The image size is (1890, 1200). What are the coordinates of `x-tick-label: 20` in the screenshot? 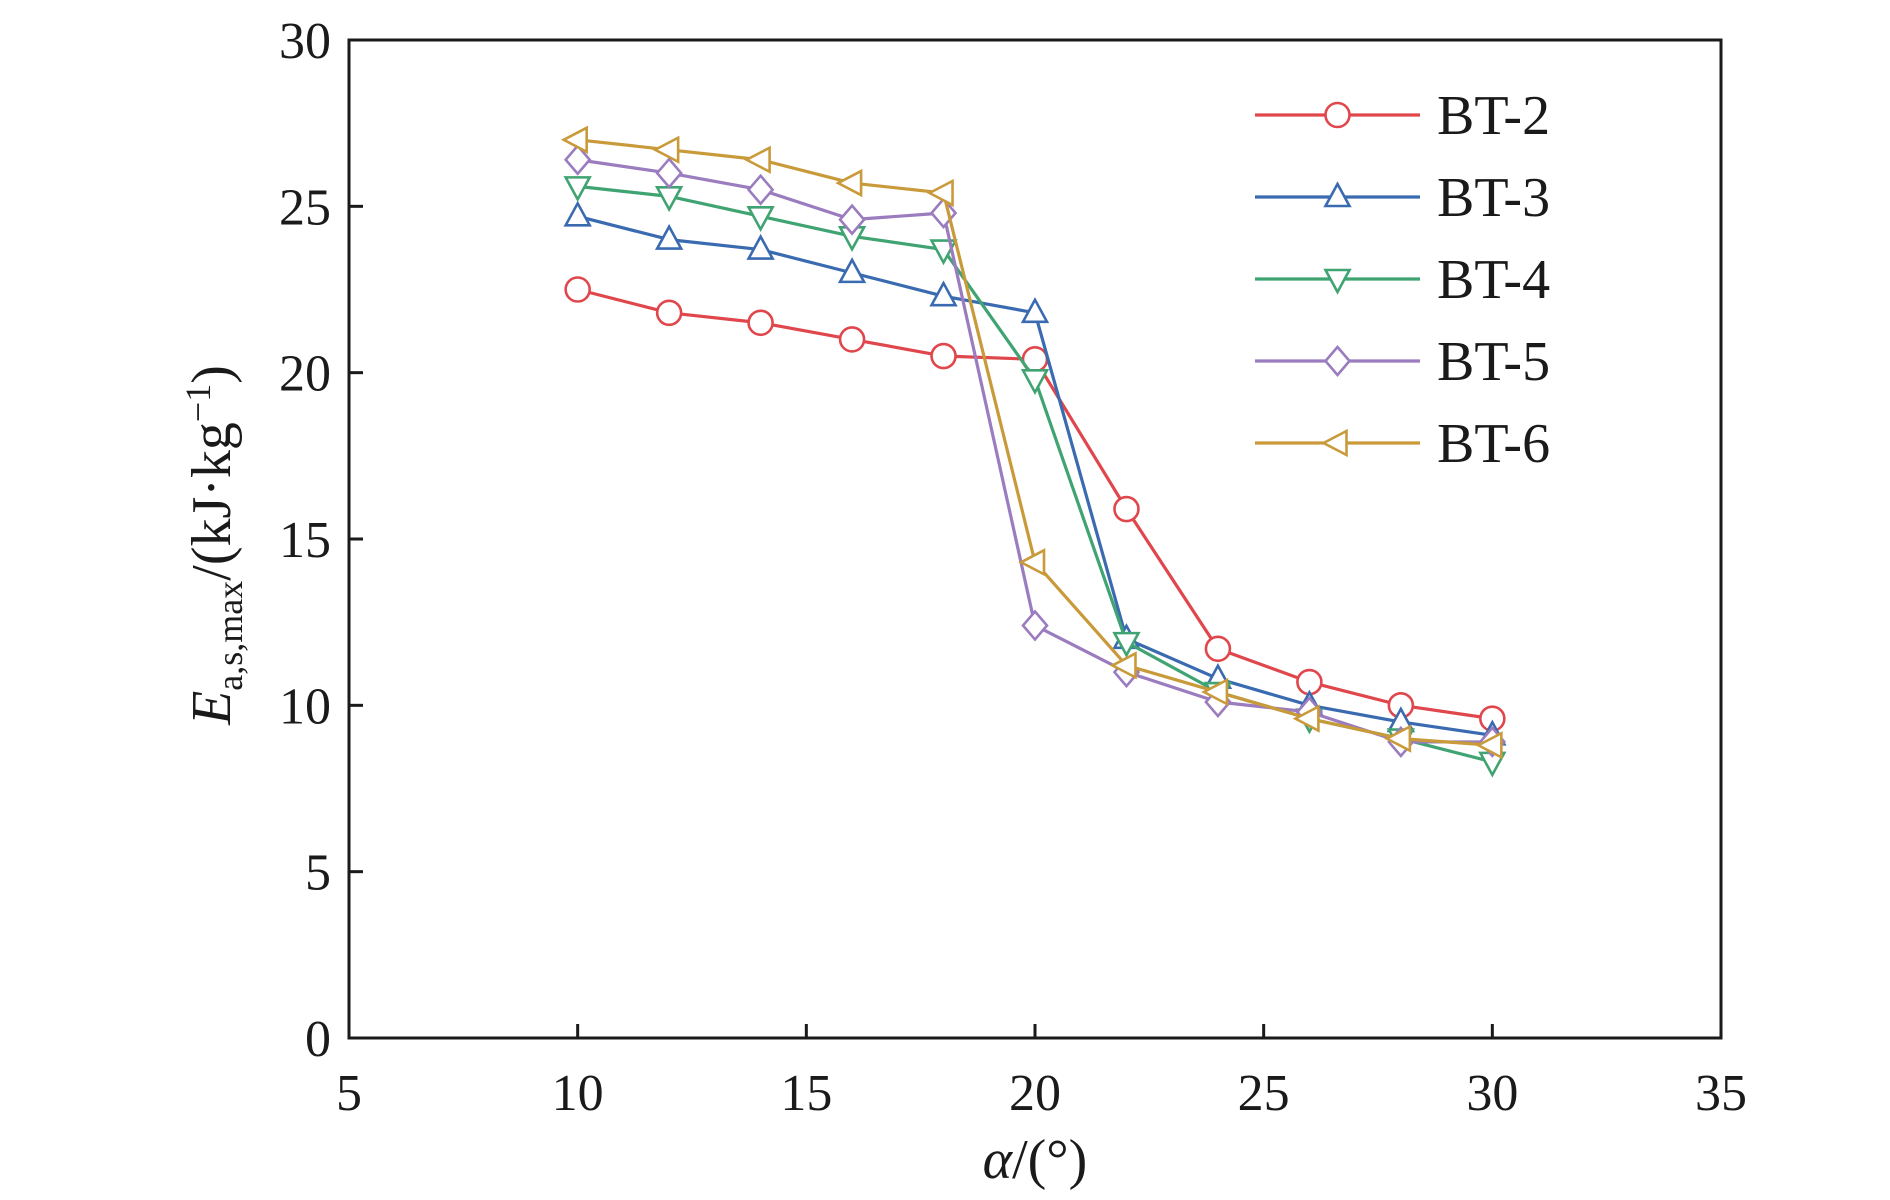 It's located at (1035, 1093).